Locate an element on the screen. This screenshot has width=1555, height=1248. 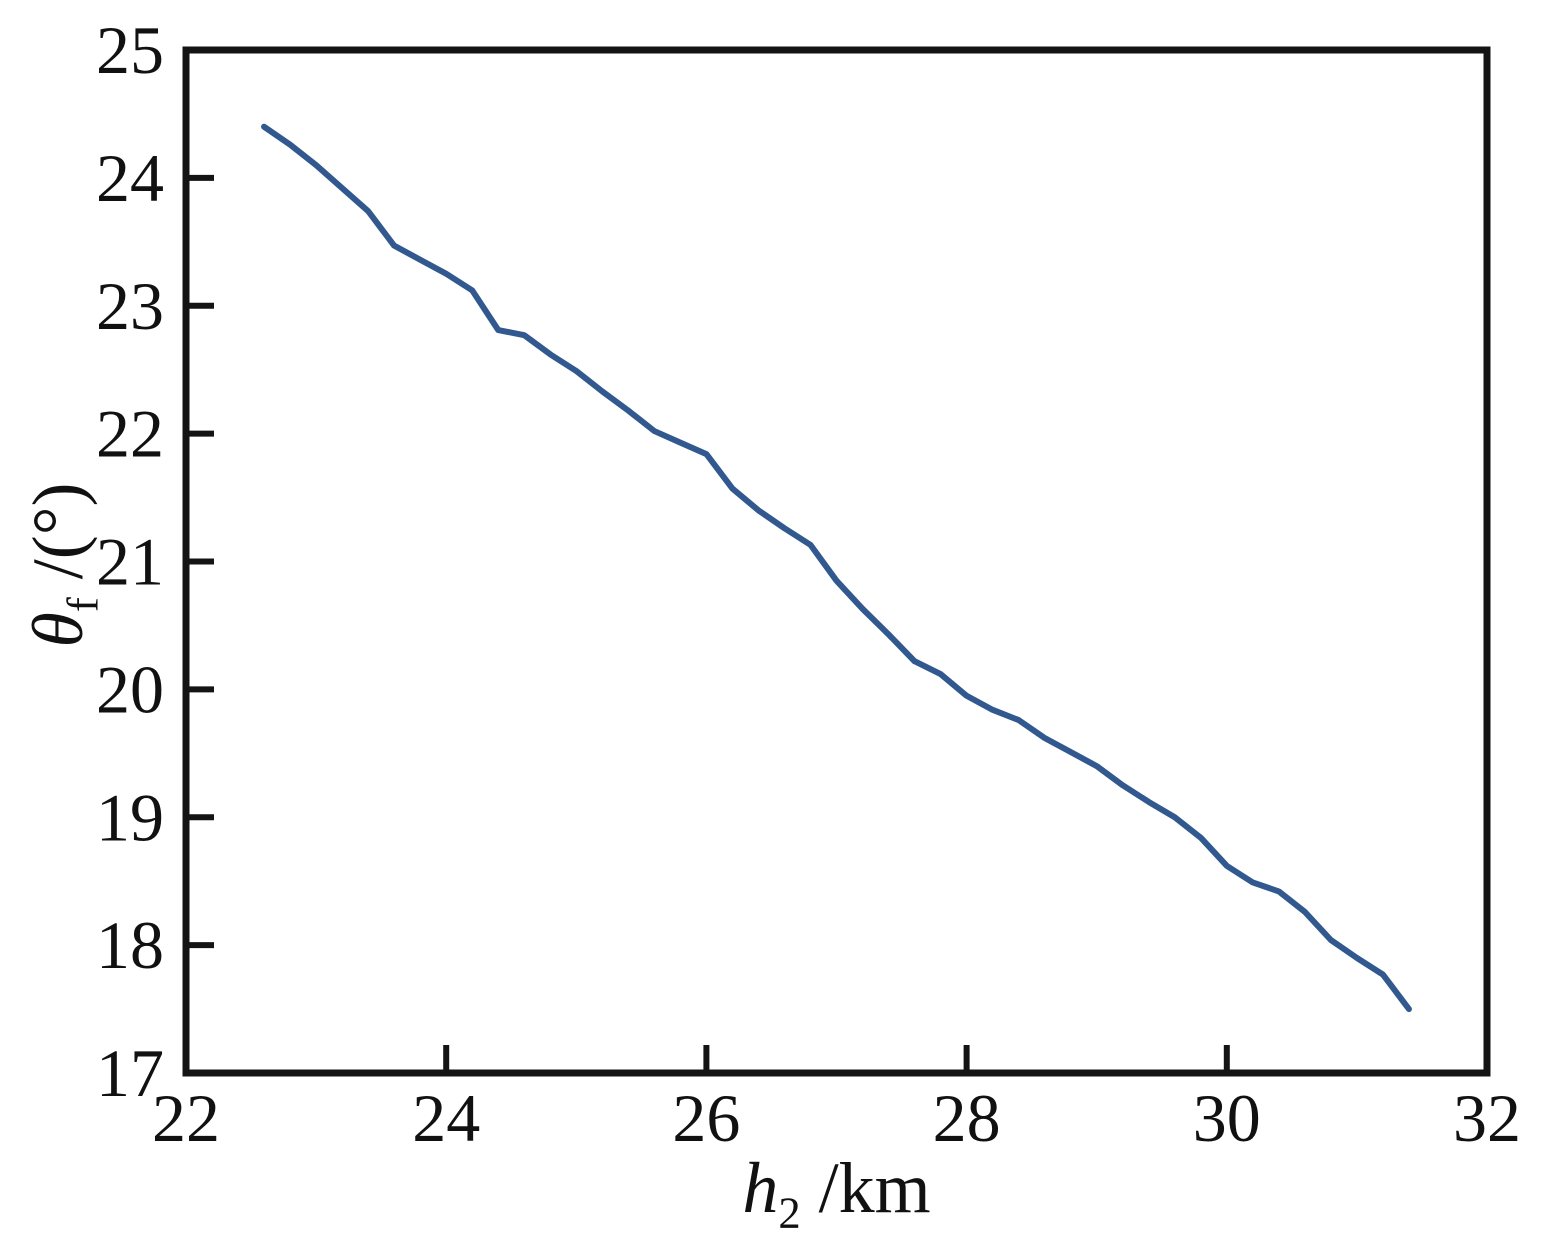
x-tick-label: 26 is located at coordinates (706, 1118).